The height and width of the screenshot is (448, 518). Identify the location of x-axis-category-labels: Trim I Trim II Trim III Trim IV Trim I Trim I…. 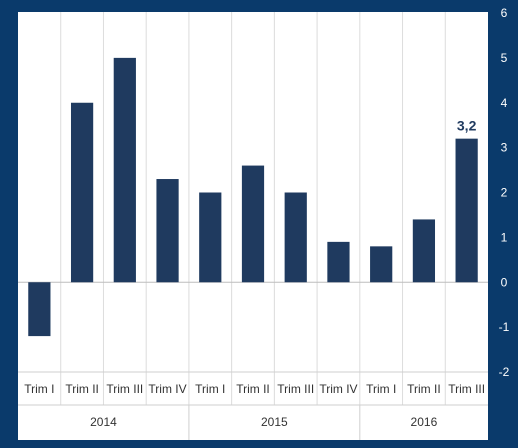
(254, 389).